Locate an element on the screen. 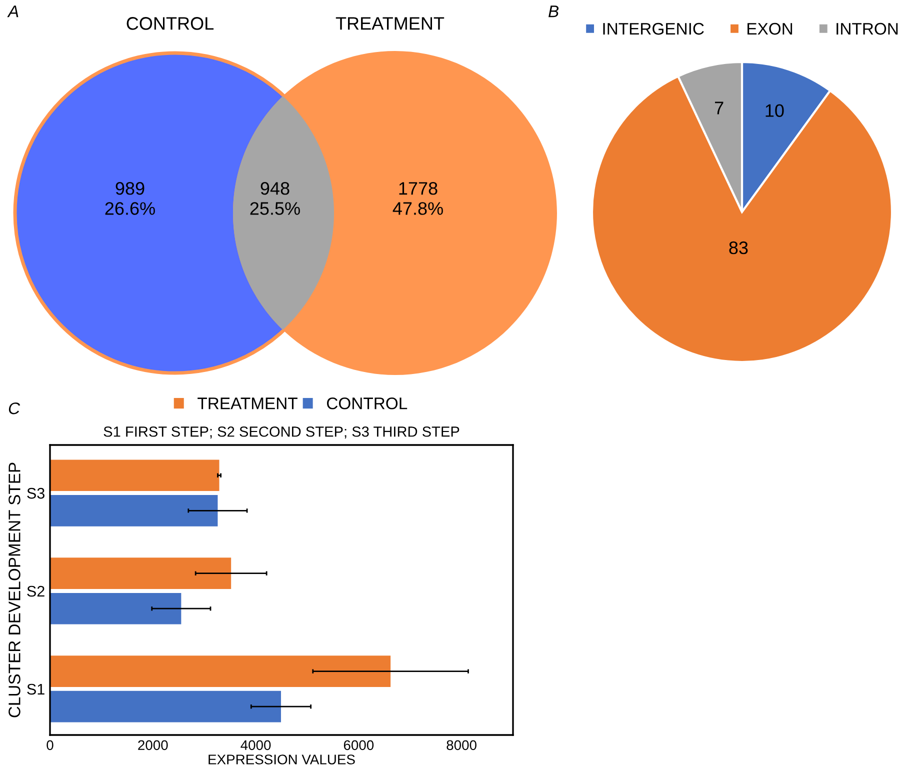 The width and height of the screenshot is (916, 780). legend-label: INTERGENIC is located at coordinates (653, 28).